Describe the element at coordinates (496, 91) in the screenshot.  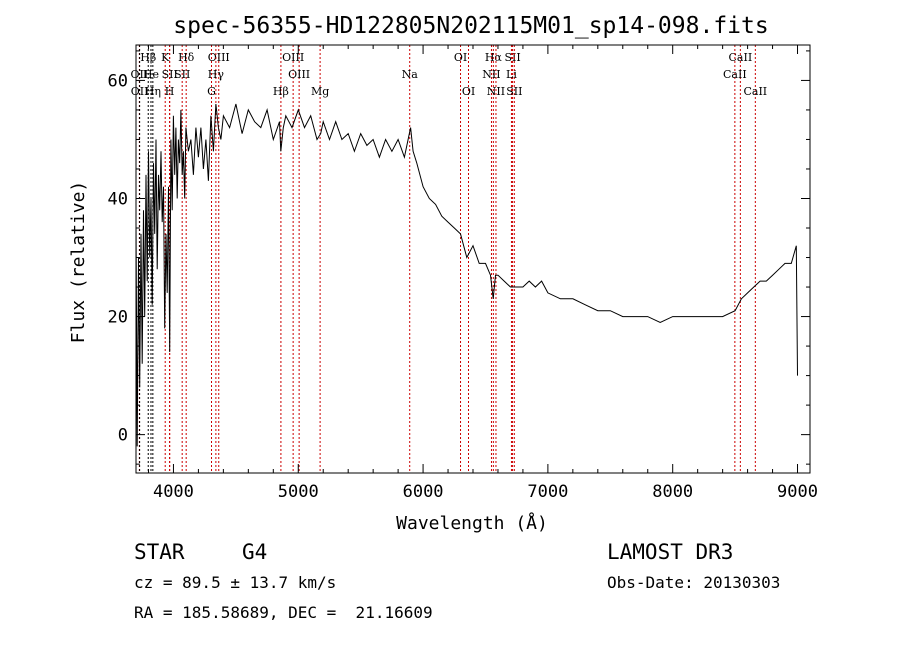
I see `marker-label-22: NII` at that location.